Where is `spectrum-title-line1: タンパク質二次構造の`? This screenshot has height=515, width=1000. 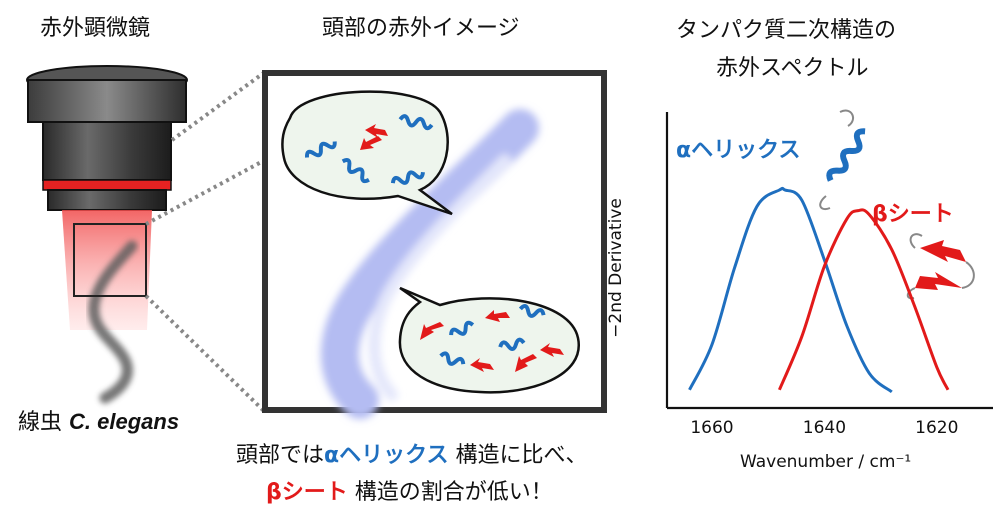
spectrum-title-line1: タンパク質二次構造の is located at coordinates (786, 30).